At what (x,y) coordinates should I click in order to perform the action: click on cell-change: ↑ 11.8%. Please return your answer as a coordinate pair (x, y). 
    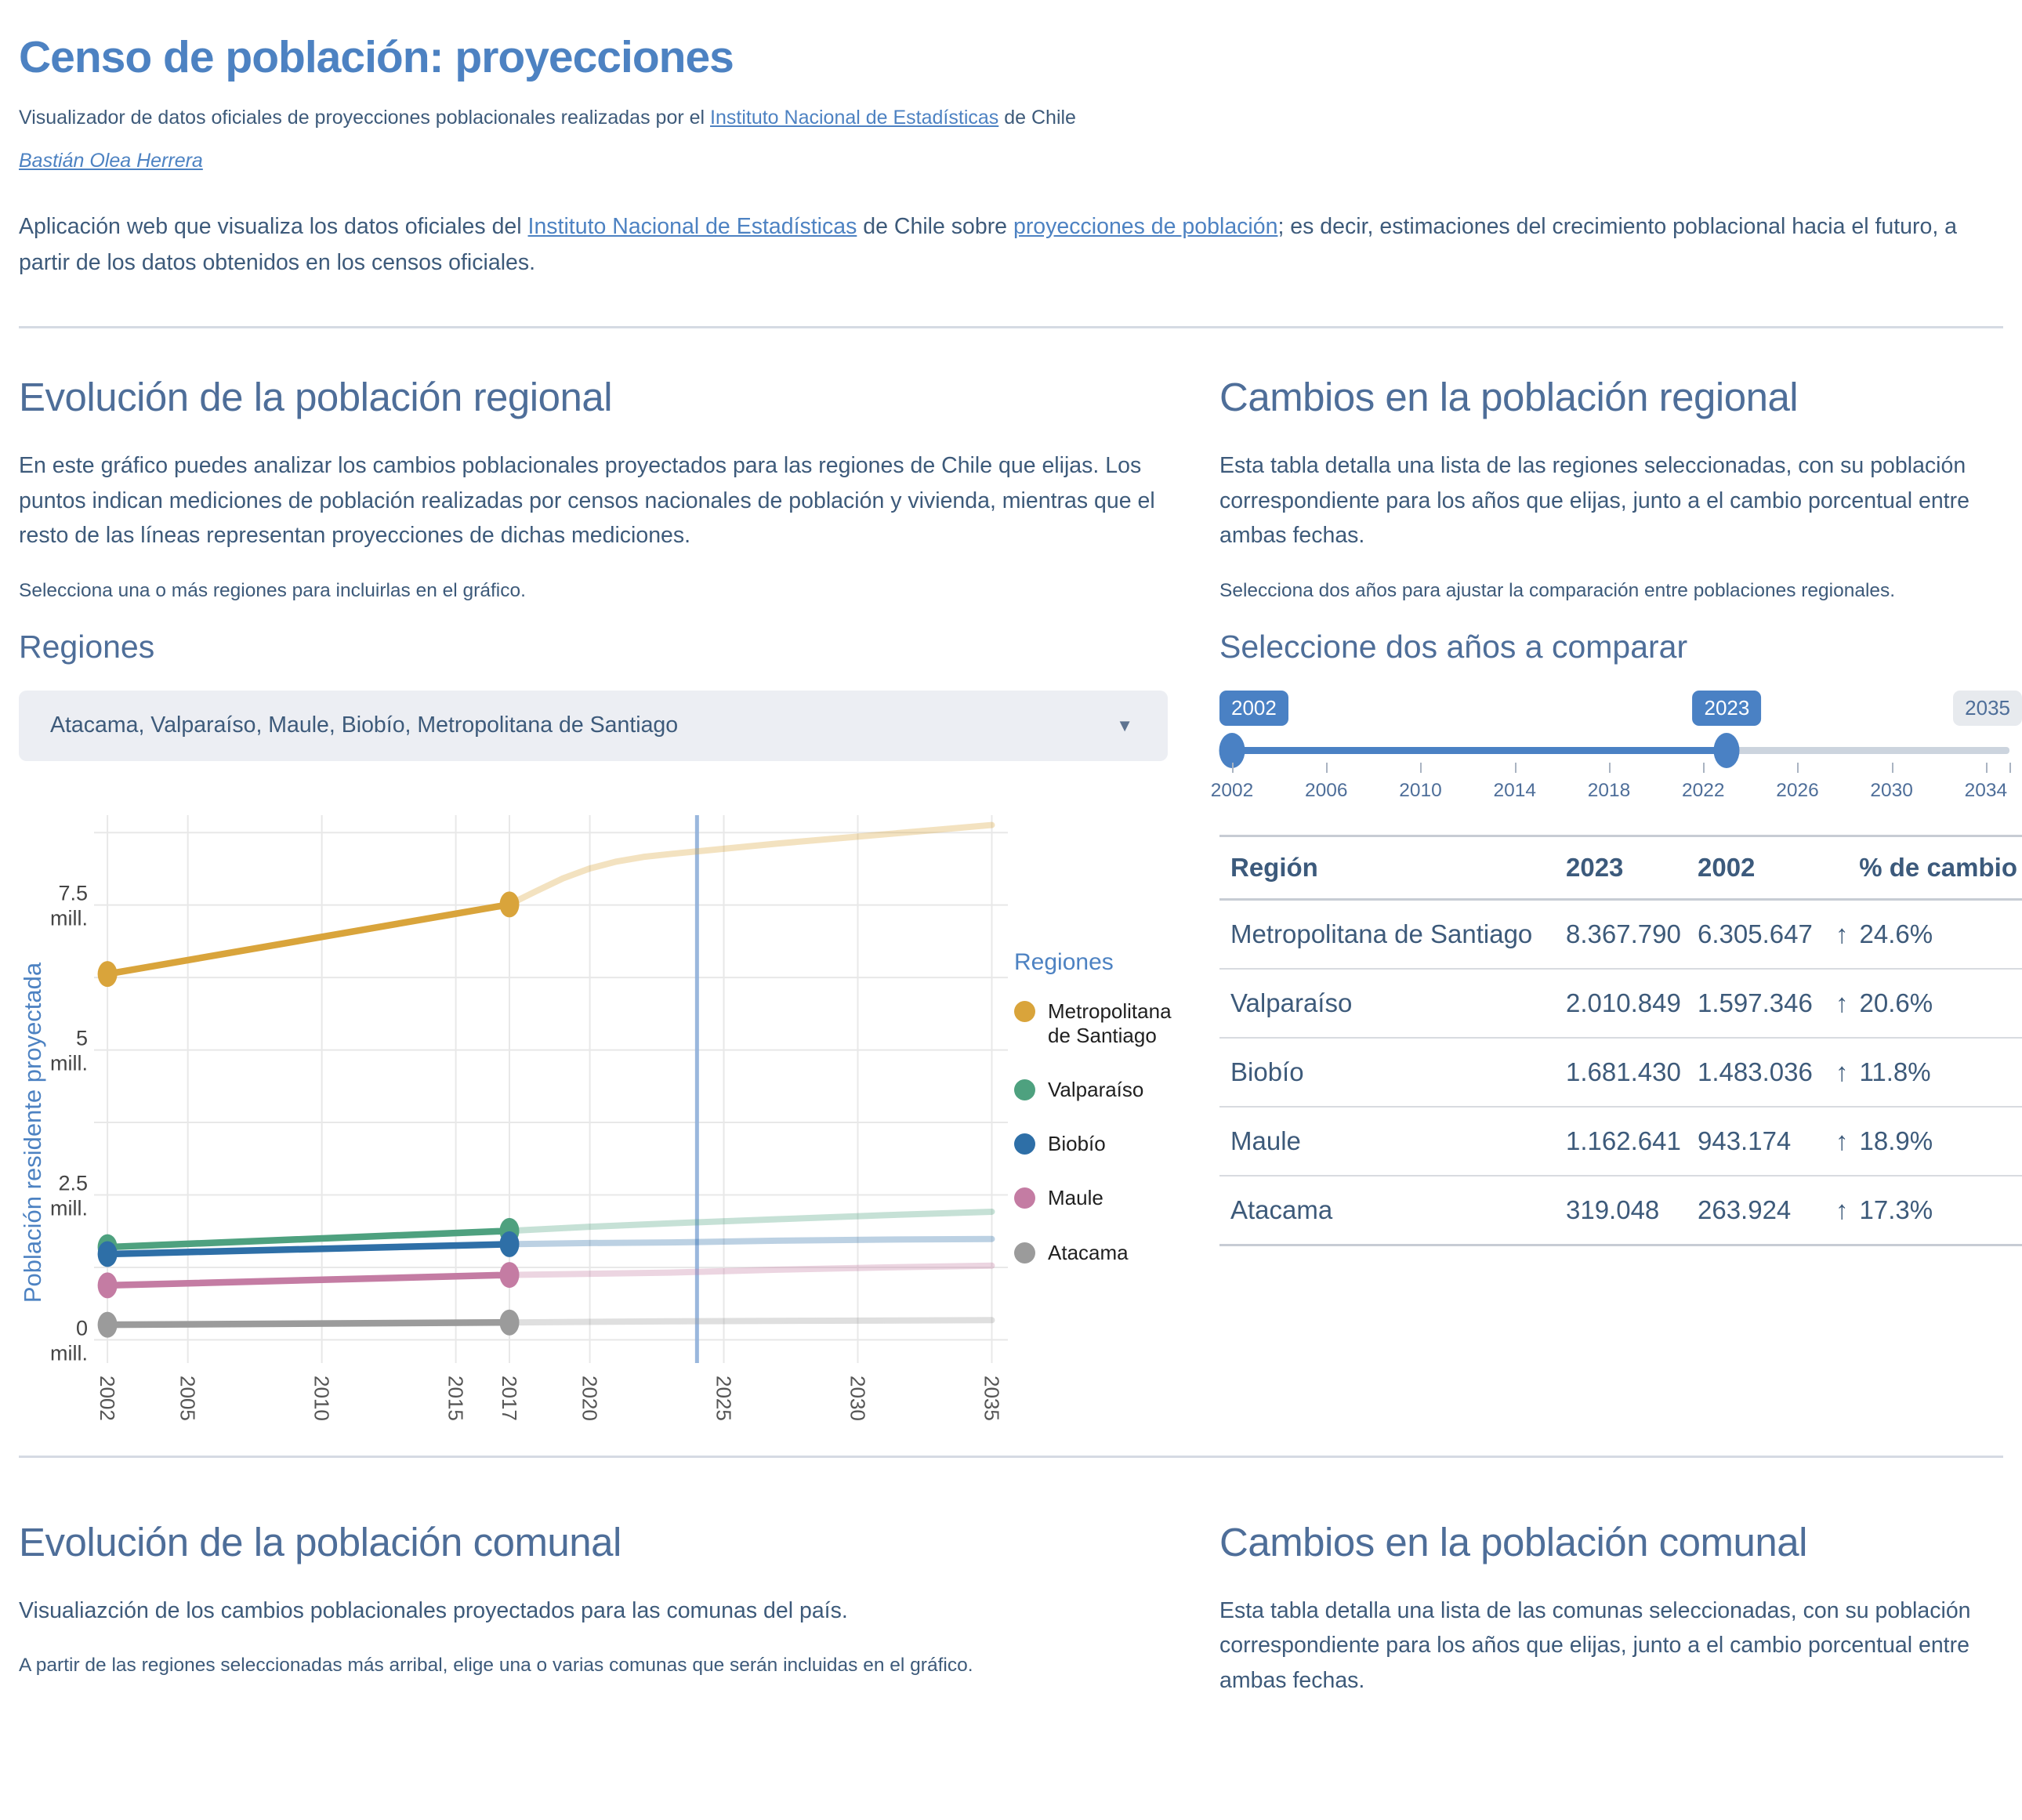
    Looking at the image, I should click on (1924, 1072).